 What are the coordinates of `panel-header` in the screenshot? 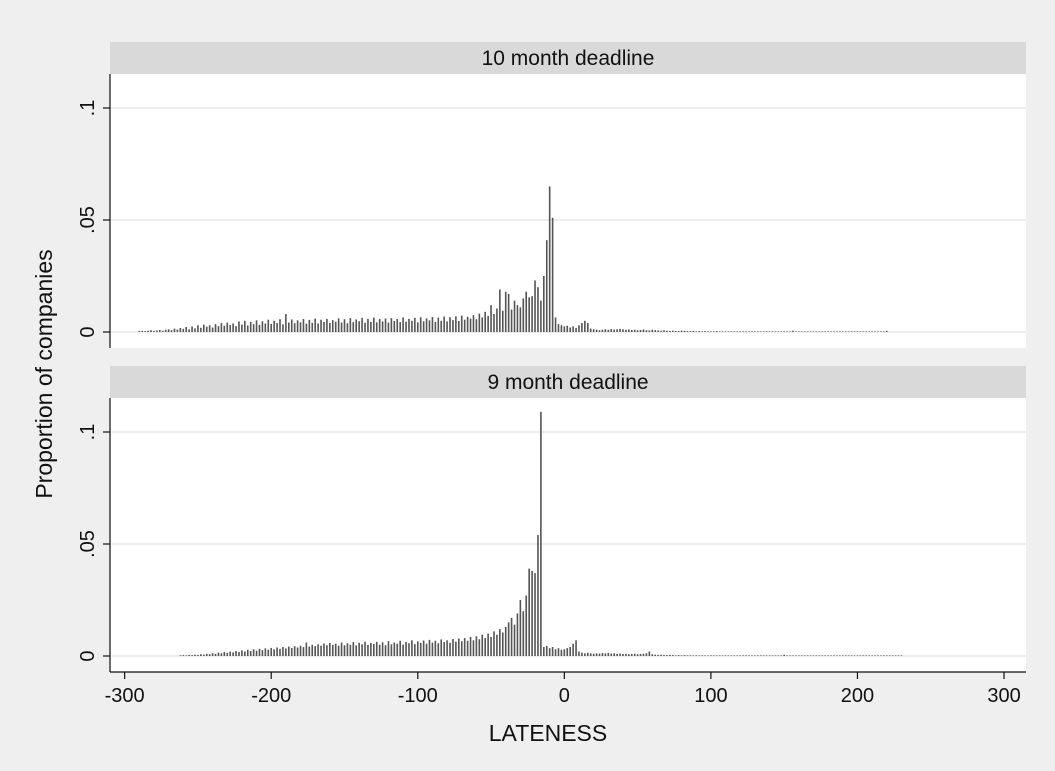 It's located at (568, 58).